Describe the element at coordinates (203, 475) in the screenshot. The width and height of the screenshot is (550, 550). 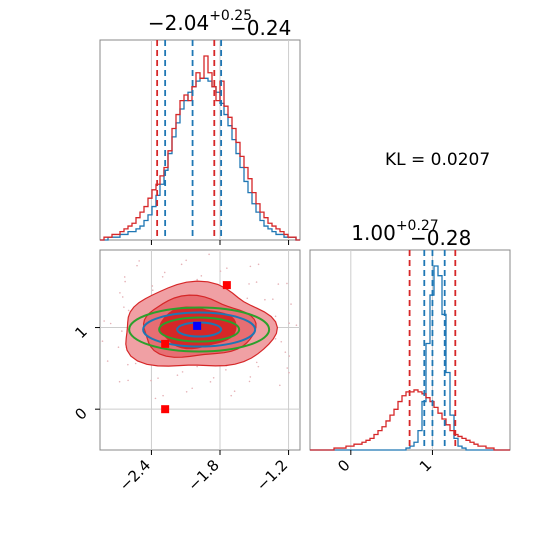
I see `x-tick-label: −1.8` at that location.